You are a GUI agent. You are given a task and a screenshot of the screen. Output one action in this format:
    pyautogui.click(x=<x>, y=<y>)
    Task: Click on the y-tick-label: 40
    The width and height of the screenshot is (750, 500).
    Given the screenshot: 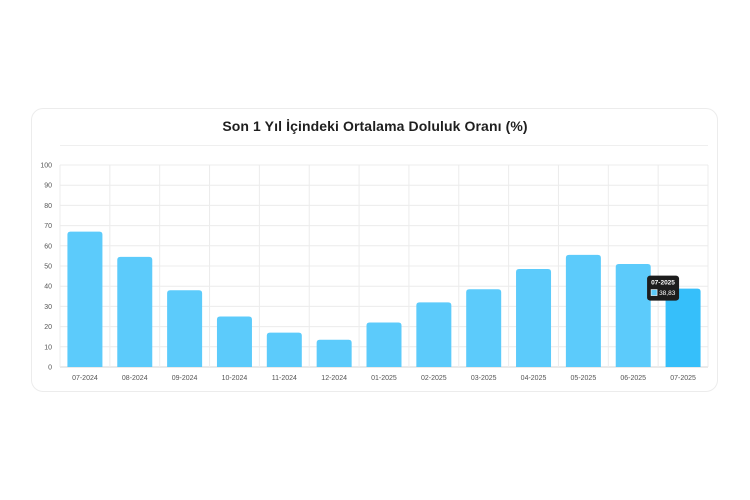 What is the action you would take?
    pyautogui.click(x=48, y=287)
    